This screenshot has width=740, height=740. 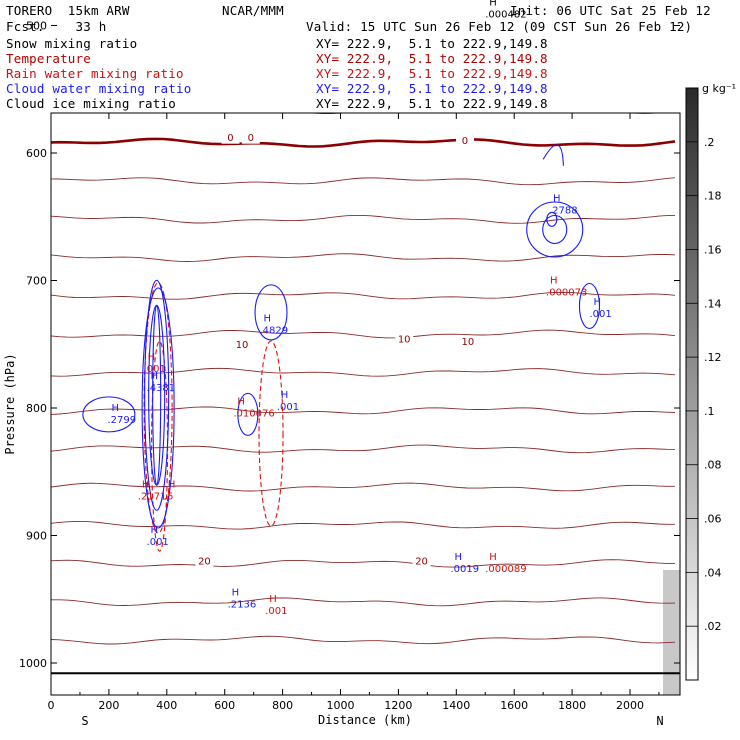 What do you see at coordinates (224, 705) in the screenshot?
I see `x-tick-label: 600` at bounding box center [224, 705].